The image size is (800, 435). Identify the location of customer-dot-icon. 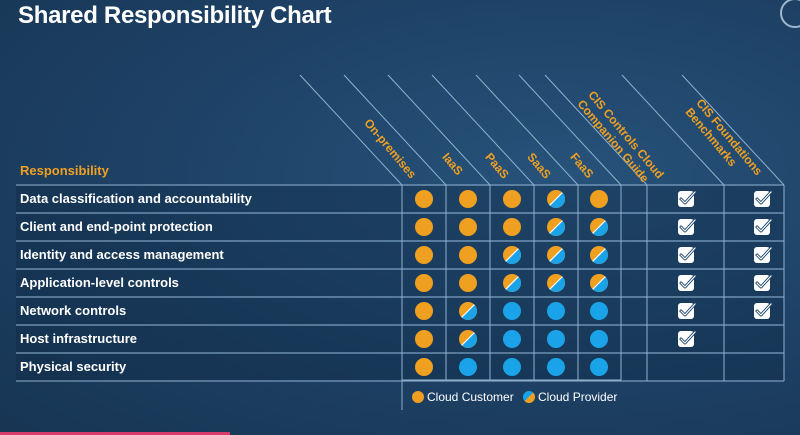
(418, 397).